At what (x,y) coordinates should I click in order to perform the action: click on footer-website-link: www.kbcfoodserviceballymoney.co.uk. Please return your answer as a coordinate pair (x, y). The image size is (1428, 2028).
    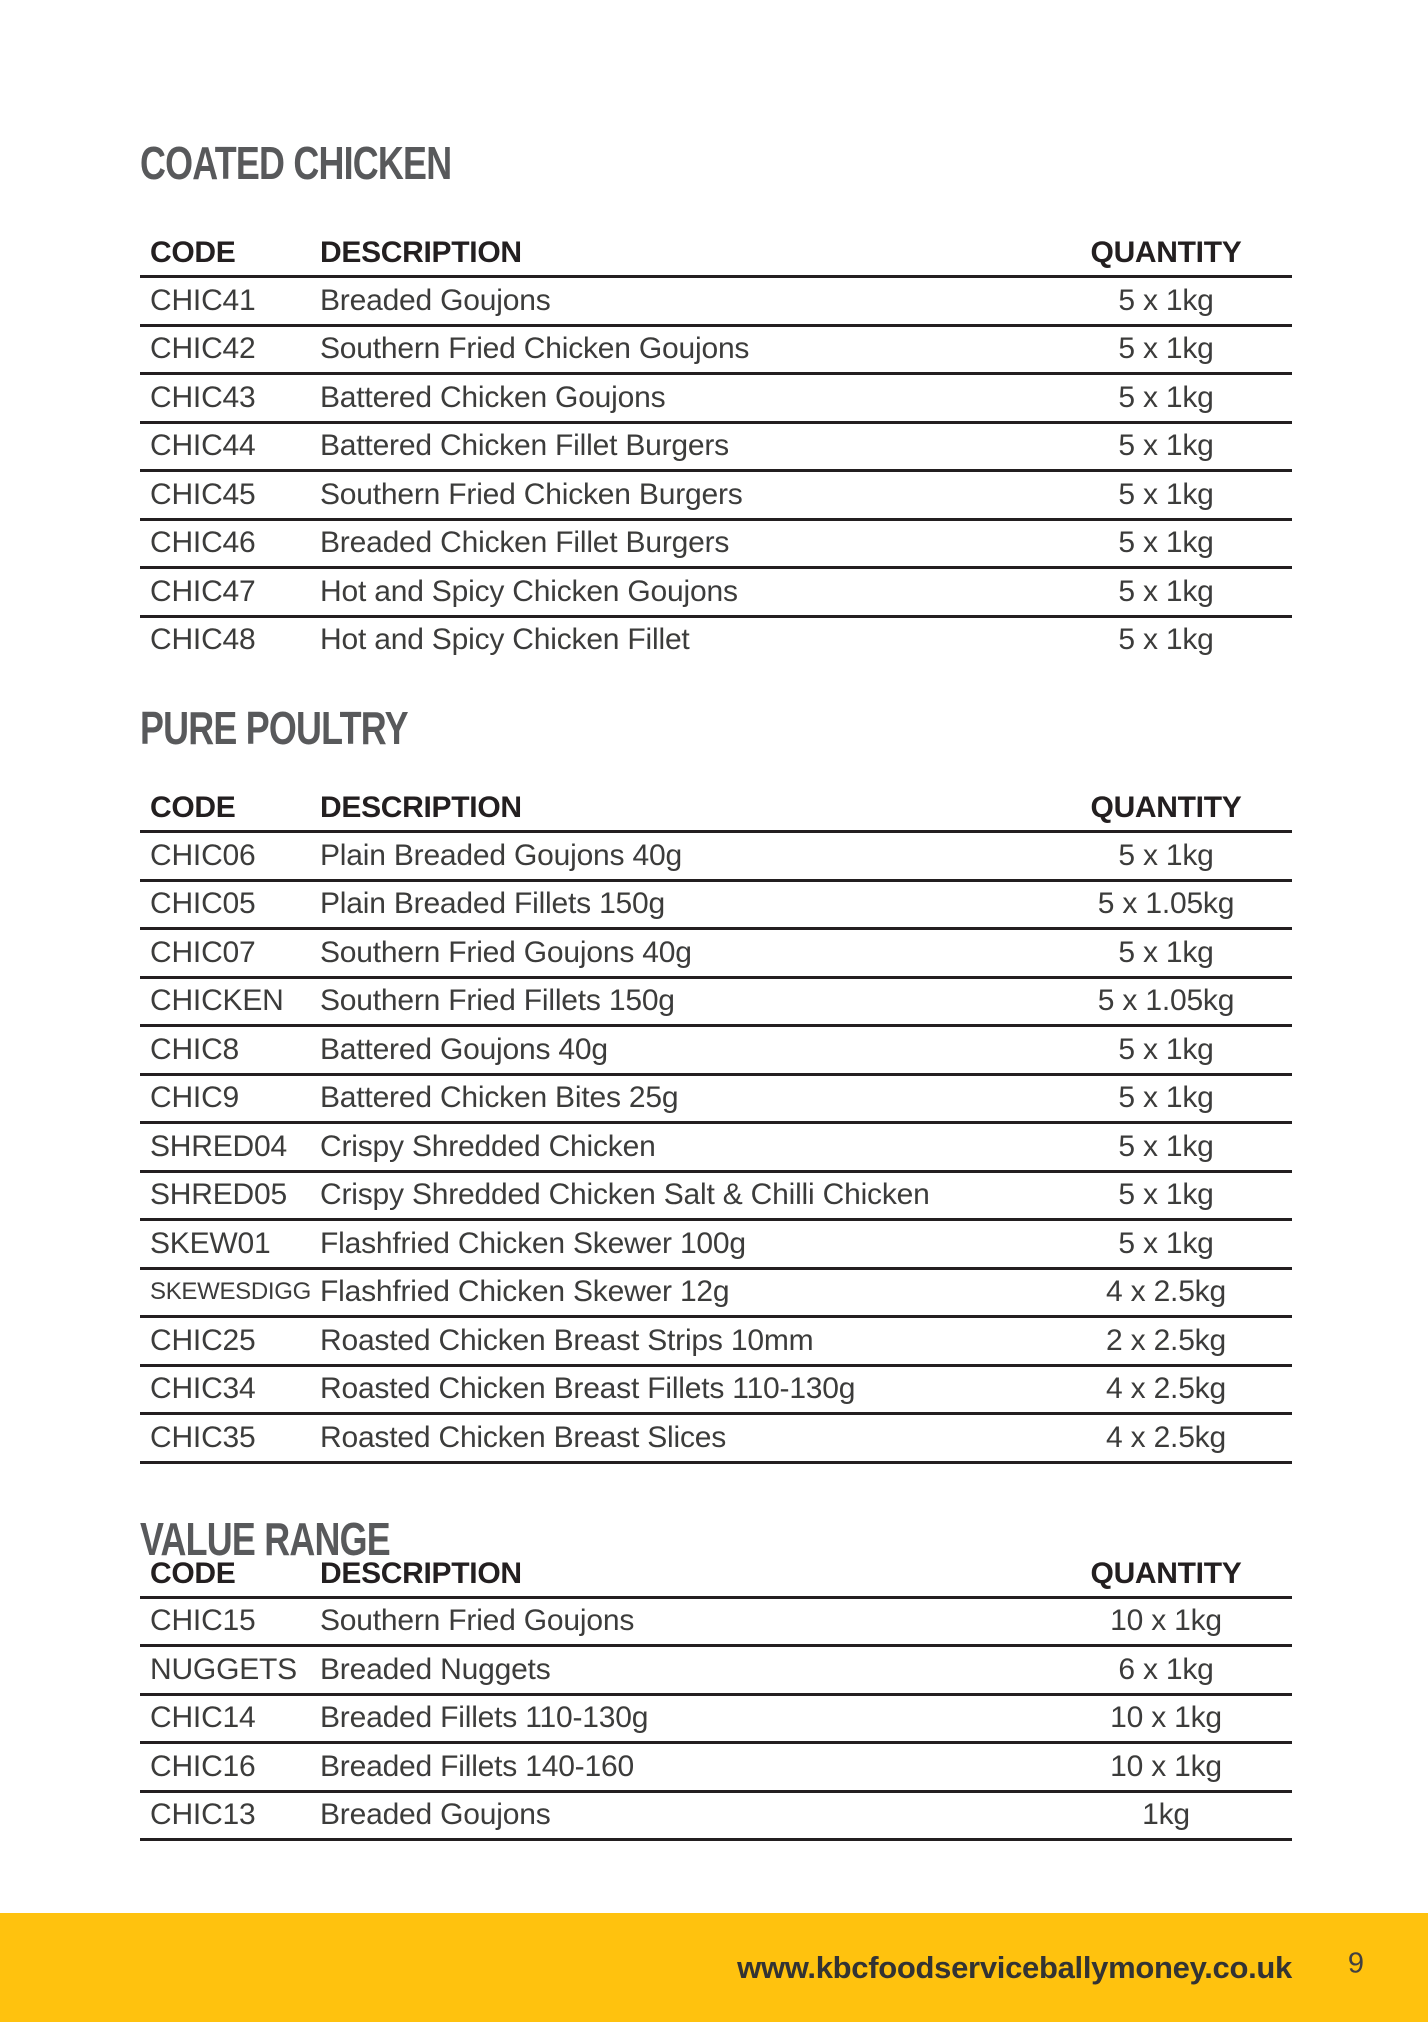
    Looking at the image, I should click on (1014, 1967).